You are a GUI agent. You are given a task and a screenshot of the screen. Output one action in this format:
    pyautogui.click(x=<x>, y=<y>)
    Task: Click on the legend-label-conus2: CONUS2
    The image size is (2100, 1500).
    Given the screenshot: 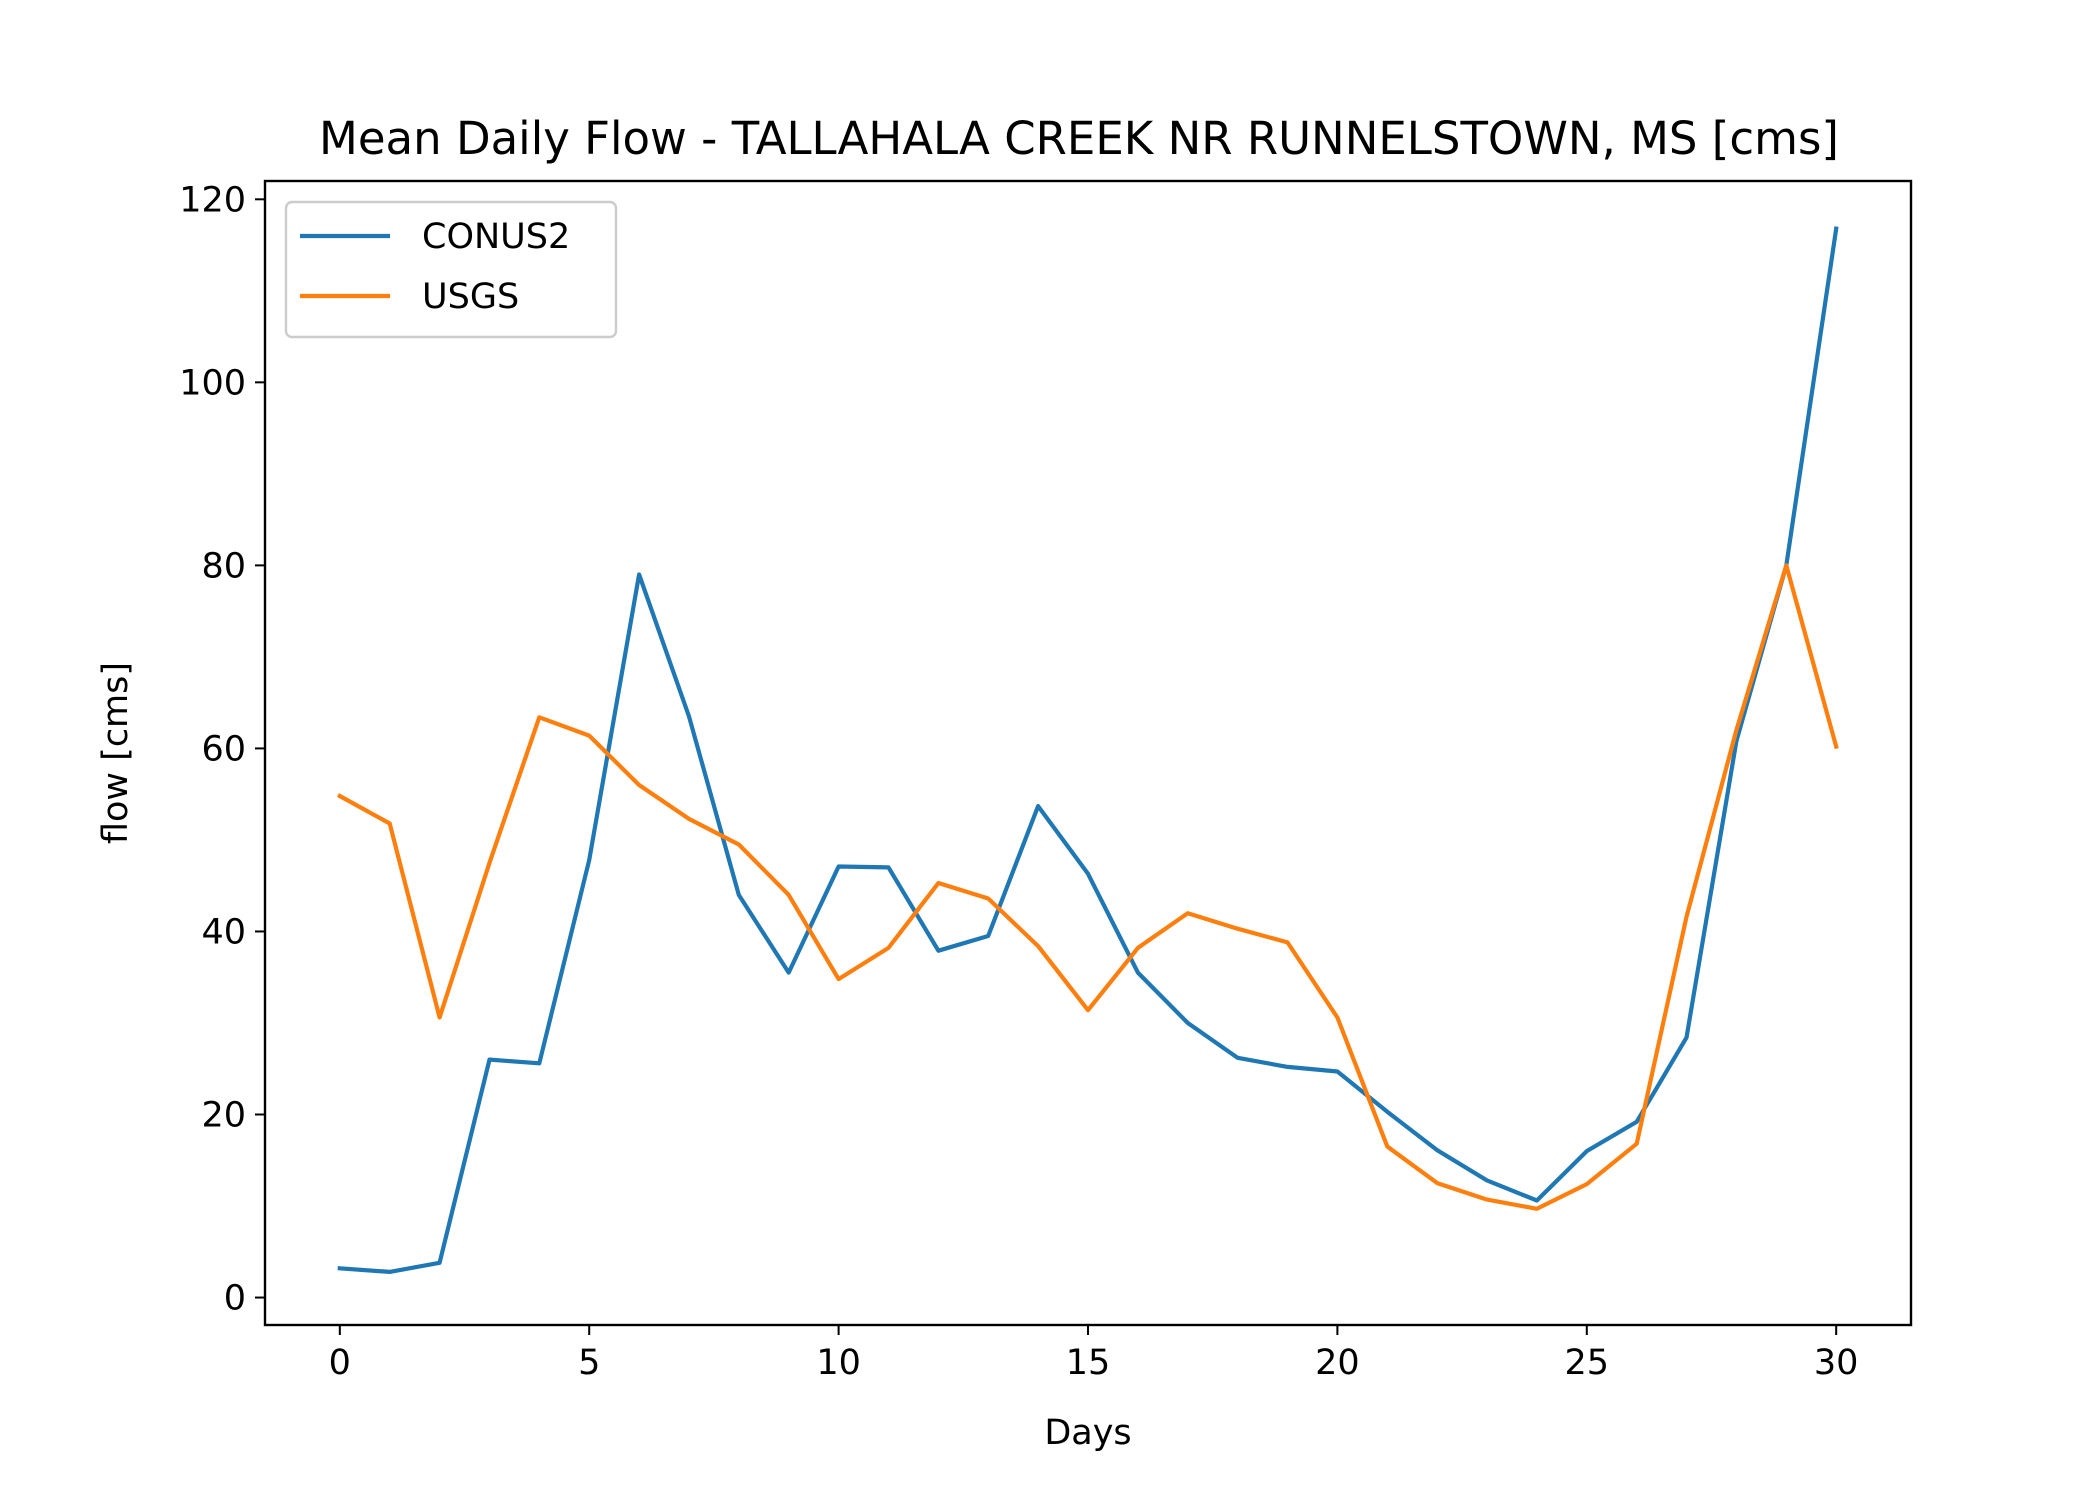 What is the action you would take?
    pyautogui.click(x=496, y=237)
    